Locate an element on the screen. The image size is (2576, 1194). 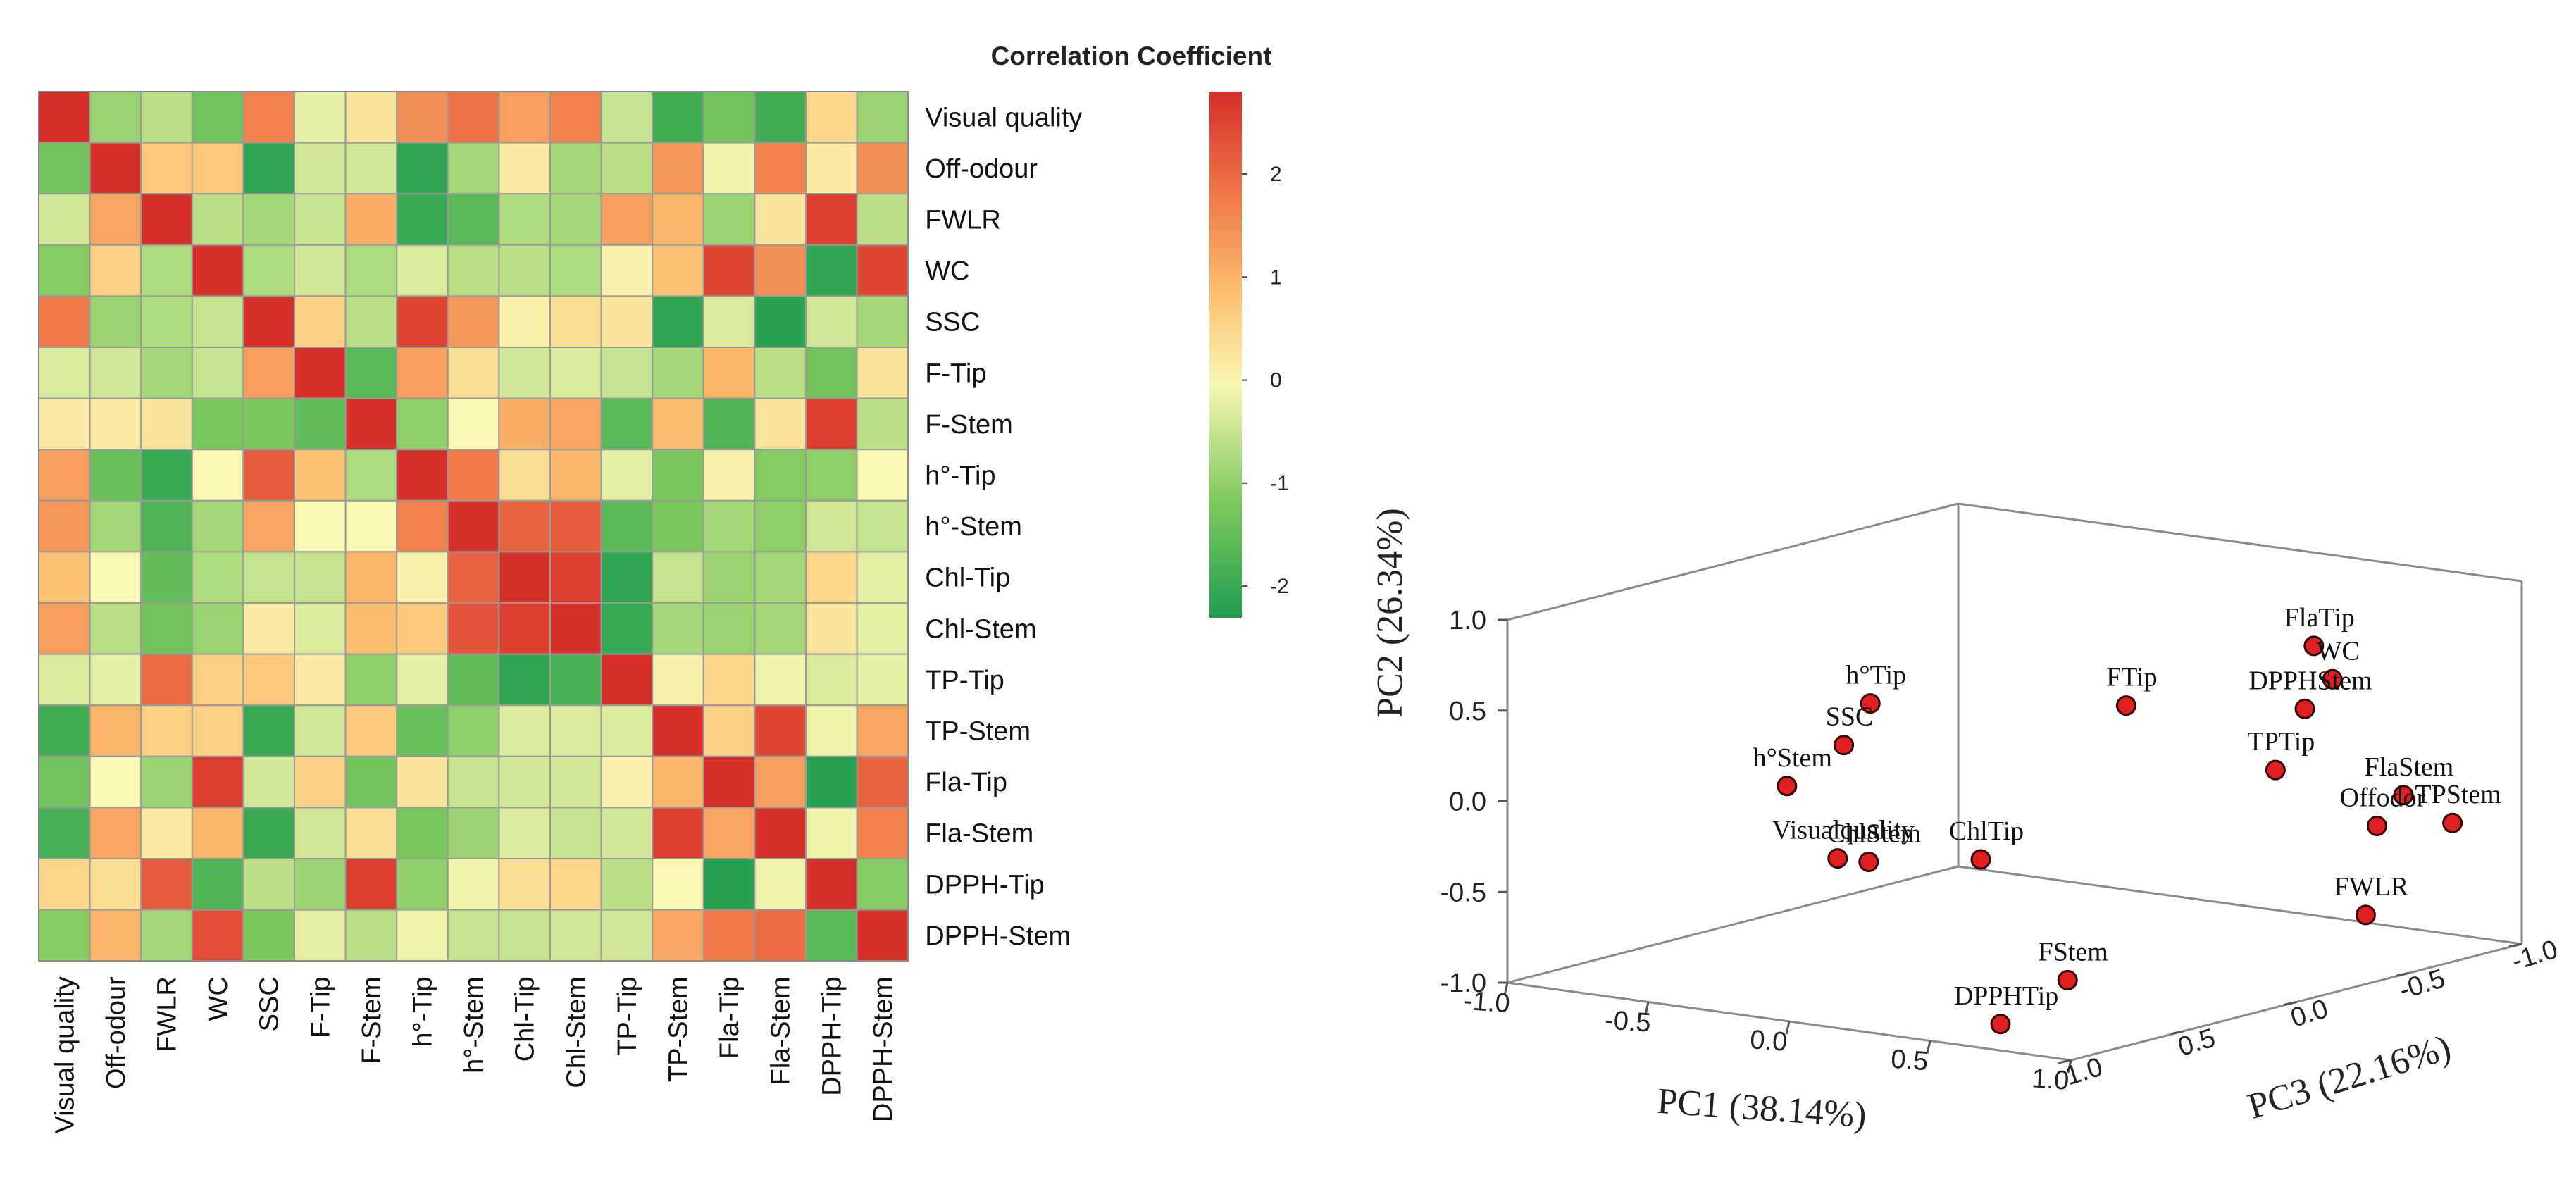
pca-point-label: FTip is located at coordinates (2132, 677).